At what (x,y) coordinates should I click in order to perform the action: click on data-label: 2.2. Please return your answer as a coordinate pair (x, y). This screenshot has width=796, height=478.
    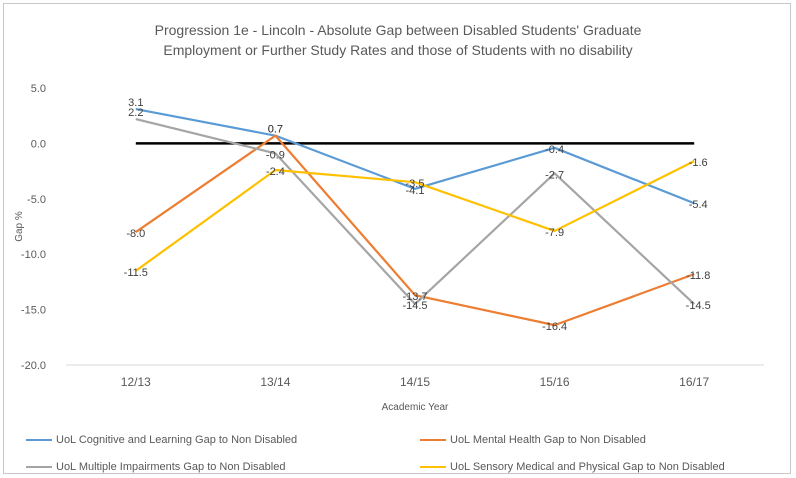
    Looking at the image, I should click on (135, 113).